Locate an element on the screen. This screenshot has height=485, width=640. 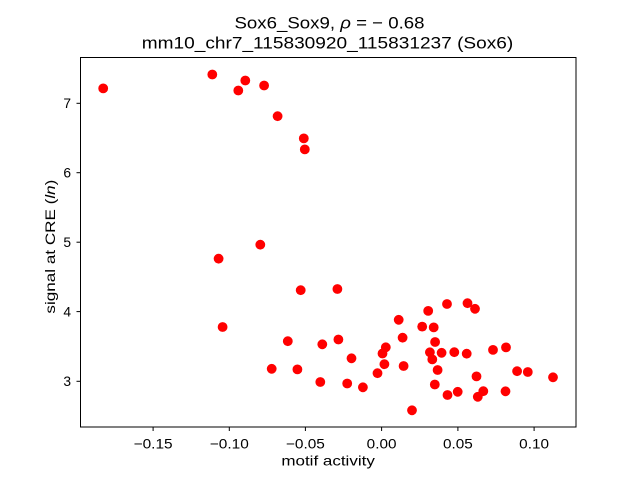
svg-text: 7 is located at coordinates (67, 103).